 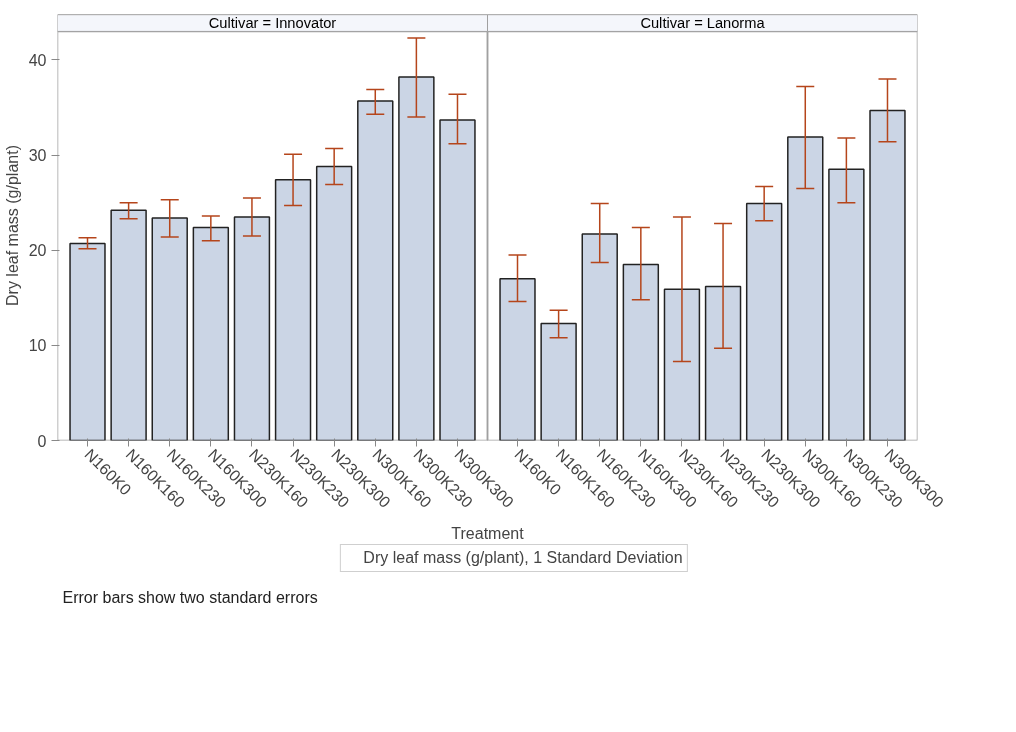 I want to click on text: Error bars show two standard errors, so click(x=190, y=597).